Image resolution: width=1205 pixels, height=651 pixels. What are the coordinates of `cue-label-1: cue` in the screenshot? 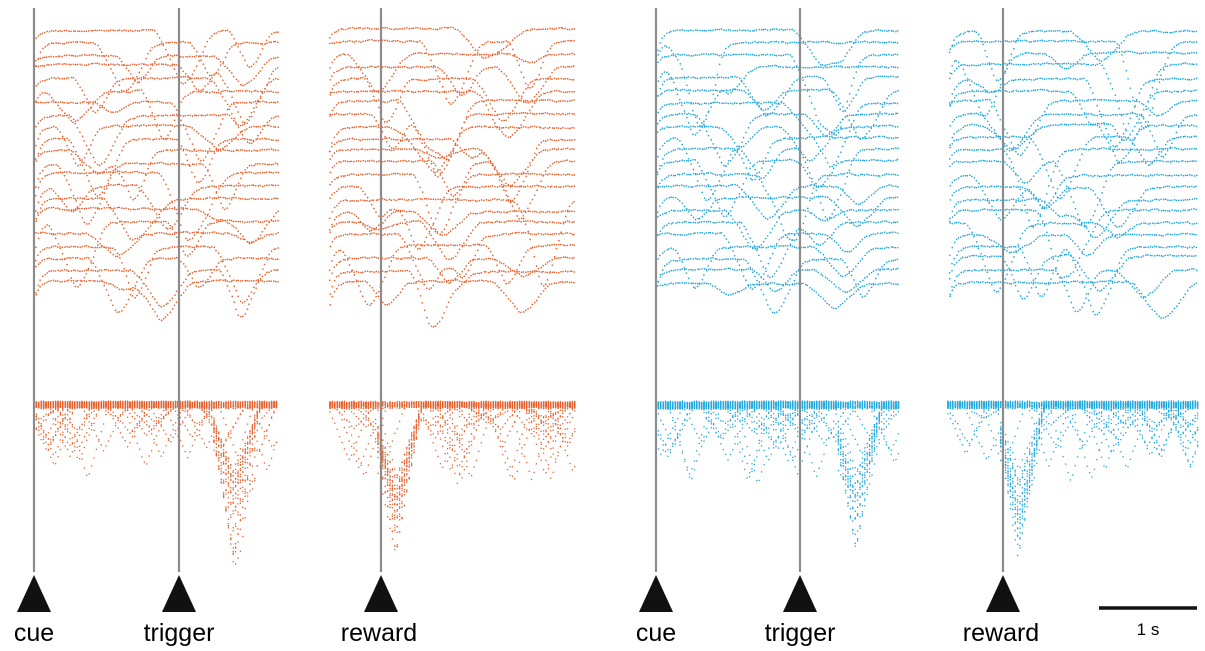 It's located at (34, 633).